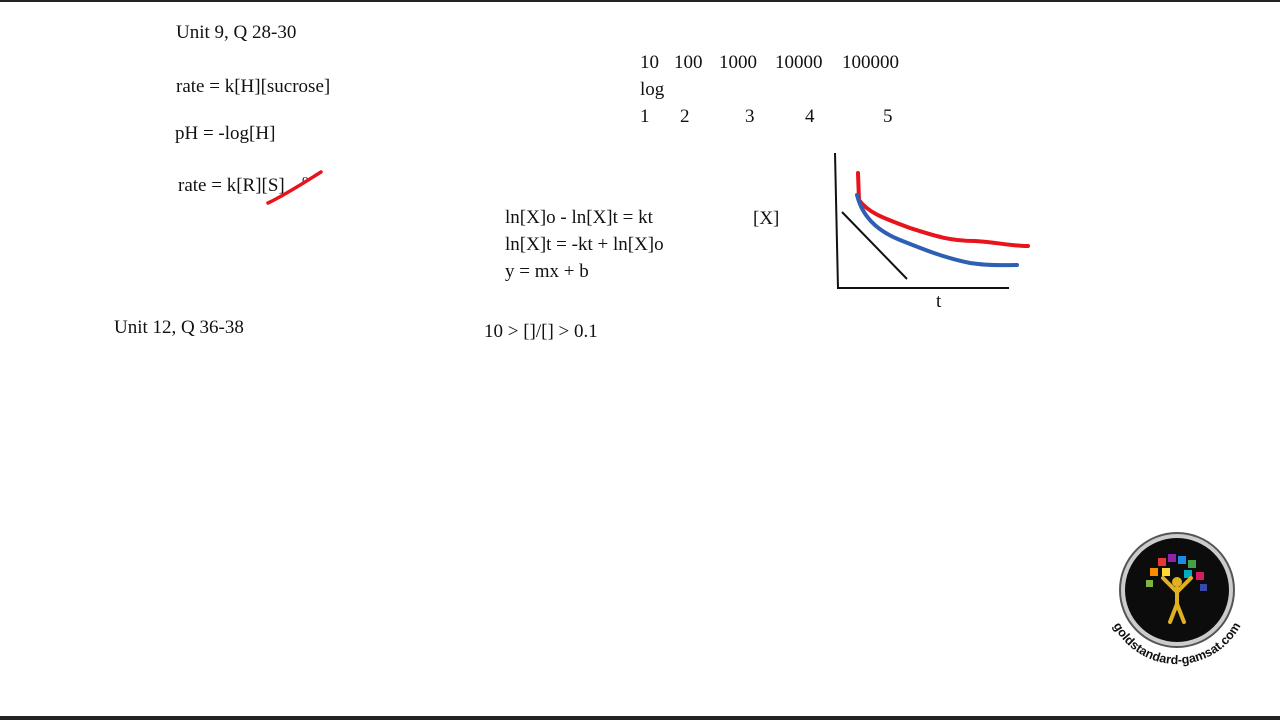  Describe the element at coordinates (836, 221) in the screenshot. I see `y-axis` at that location.